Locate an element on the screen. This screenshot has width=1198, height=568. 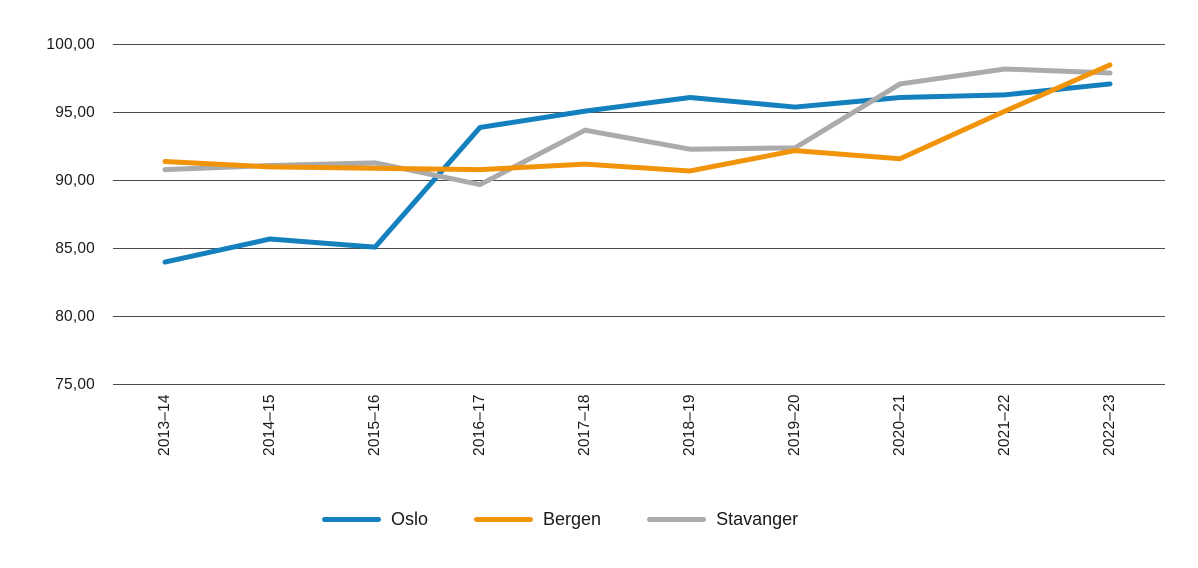
x-tick-label: 2014–15 is located at coordinates (269, 425).